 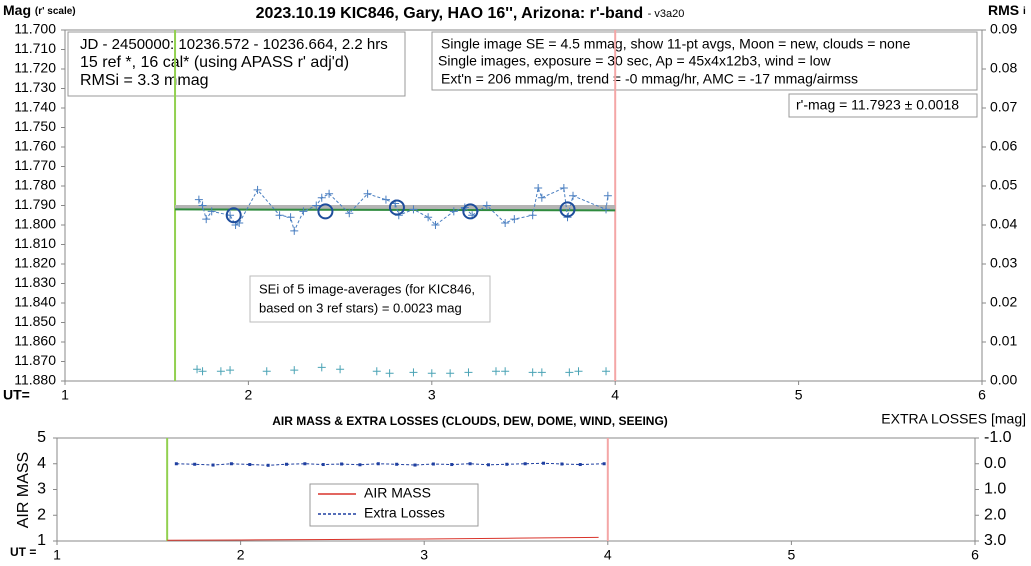 What do you see at coordinates (608, 555) in the screenshot?
I see `x-tick-label: 4` at bounding box center [608, 555].